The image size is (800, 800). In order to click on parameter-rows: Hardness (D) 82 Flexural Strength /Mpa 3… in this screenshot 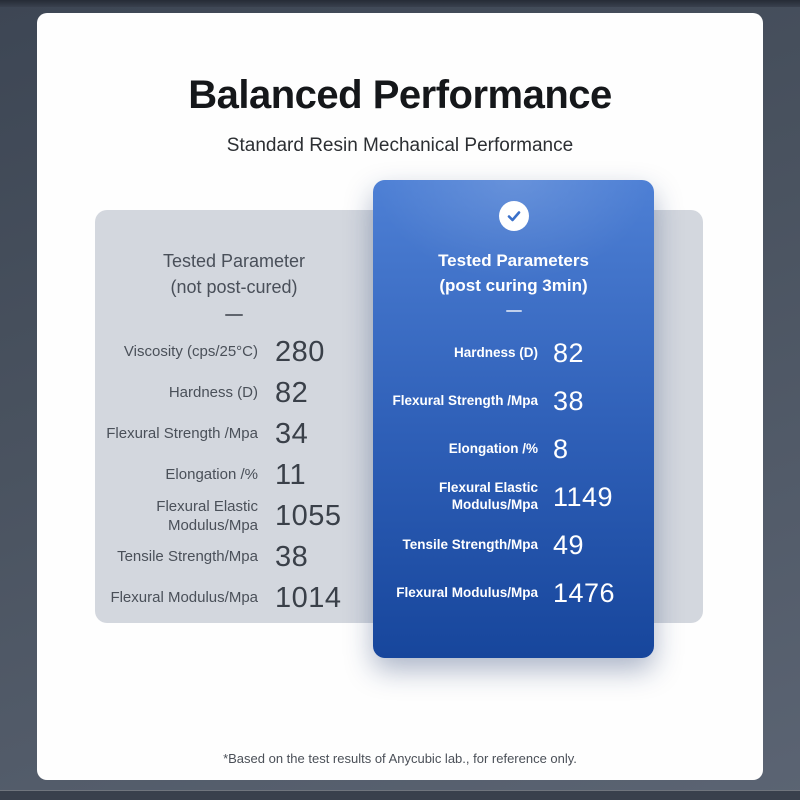, I will do `click(513, 473)`.